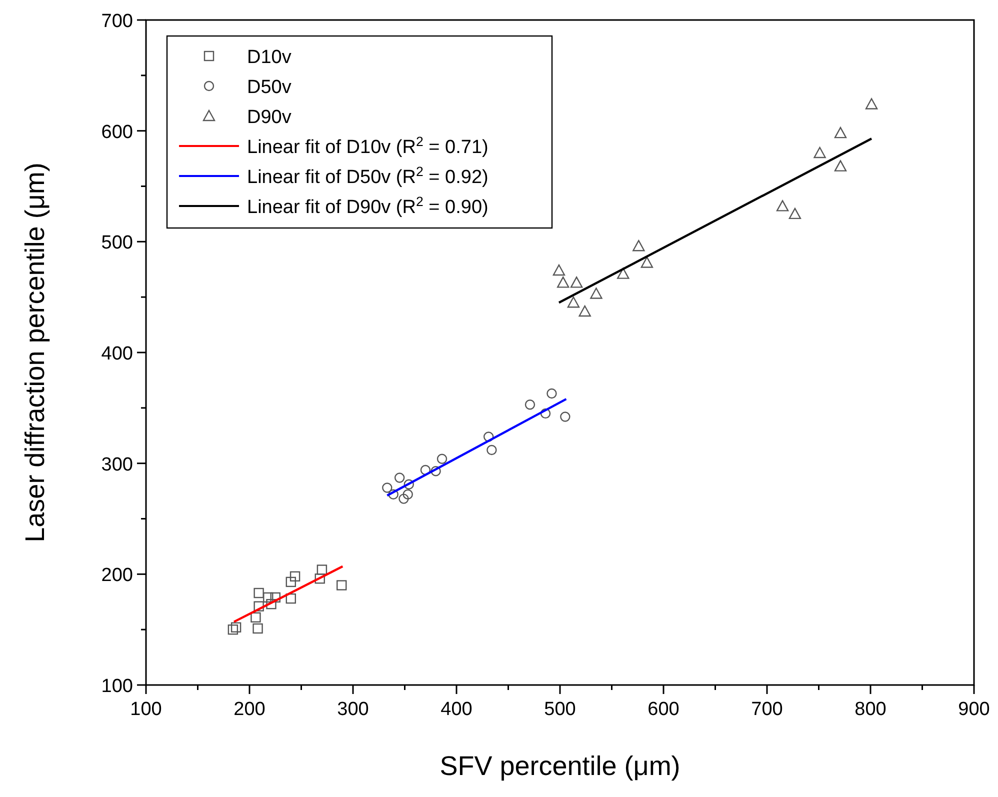 The image size is (998, 797). What do you see at coordinates (767, 709) in the screenshot?
I see `x-tick-label: 700` at bounding box center [767, 709].